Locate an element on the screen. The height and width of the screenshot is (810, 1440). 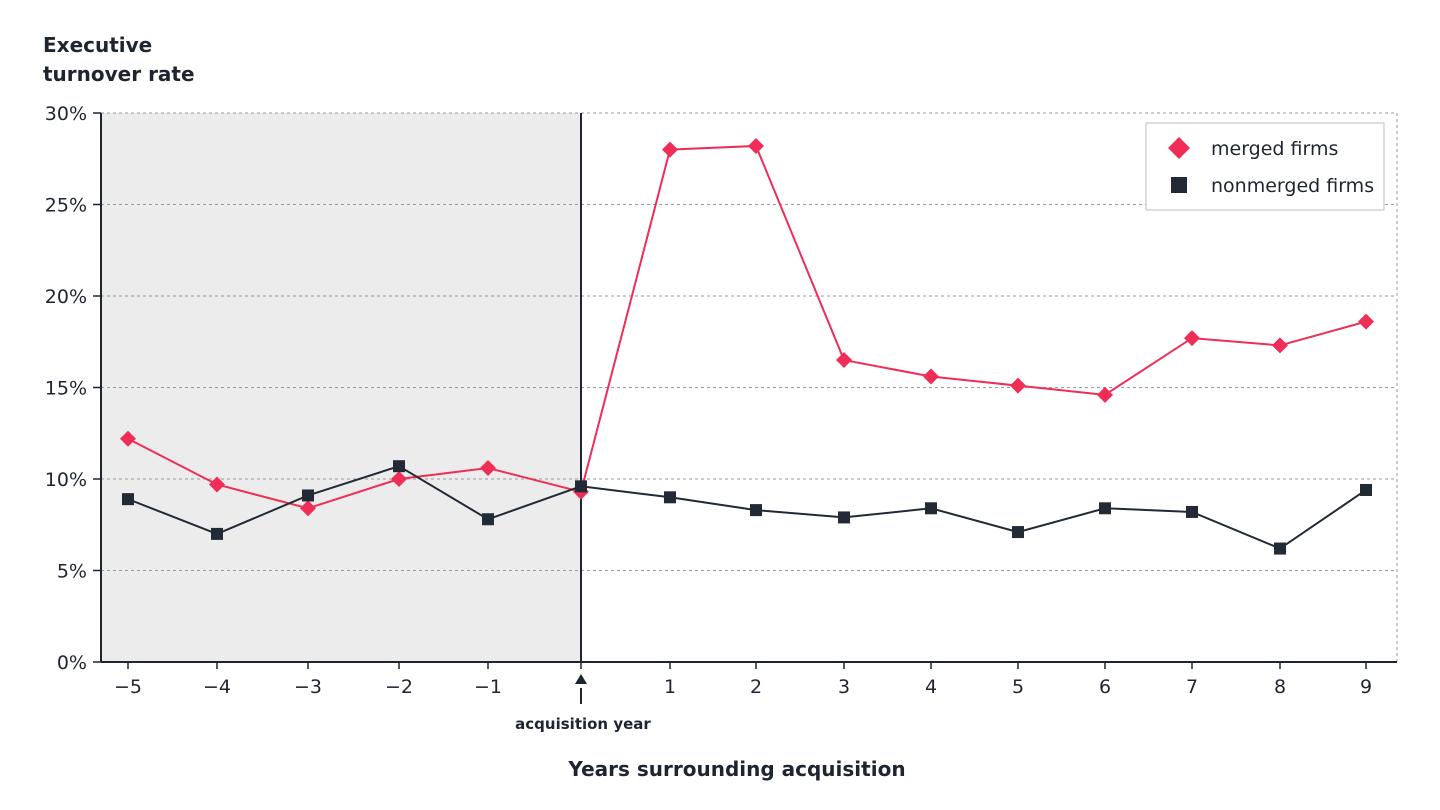
legend-label-merged: merged firms is located at coordinates (1274, 149).